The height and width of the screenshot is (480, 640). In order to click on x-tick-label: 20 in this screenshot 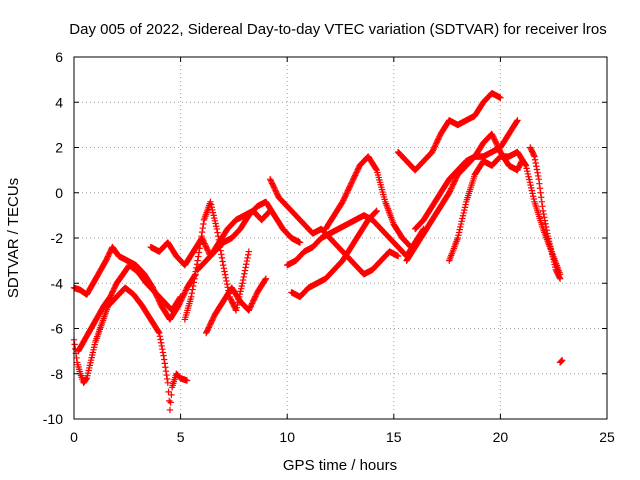, I will do `click(501, 437)`.